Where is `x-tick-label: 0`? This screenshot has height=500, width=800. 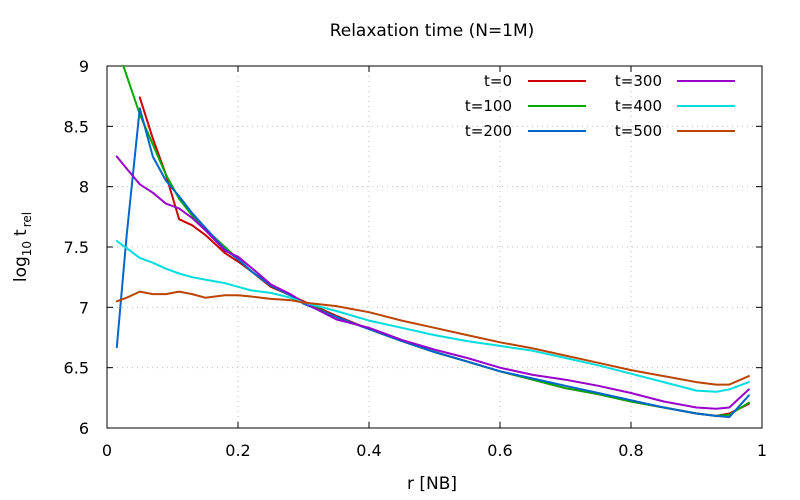
x-tick-label: 0 is located at coordinates (107, 450).